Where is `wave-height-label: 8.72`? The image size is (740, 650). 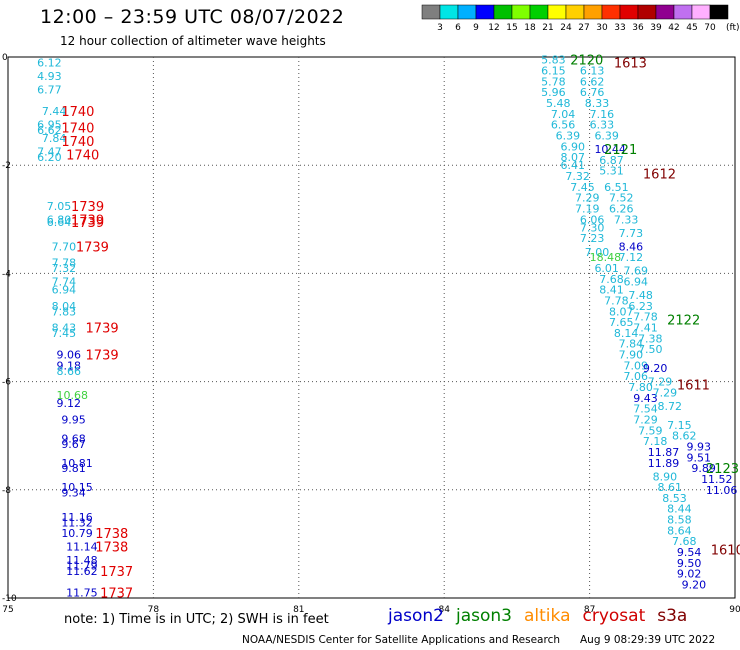
wave-height-label: 8.72 is located at coordinates (669, 406).